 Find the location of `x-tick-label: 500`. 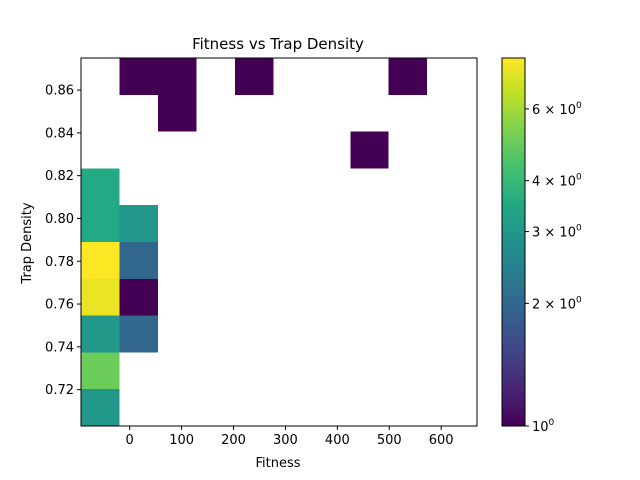

x-tick-label: 500 is located at coordinates (389, 440).